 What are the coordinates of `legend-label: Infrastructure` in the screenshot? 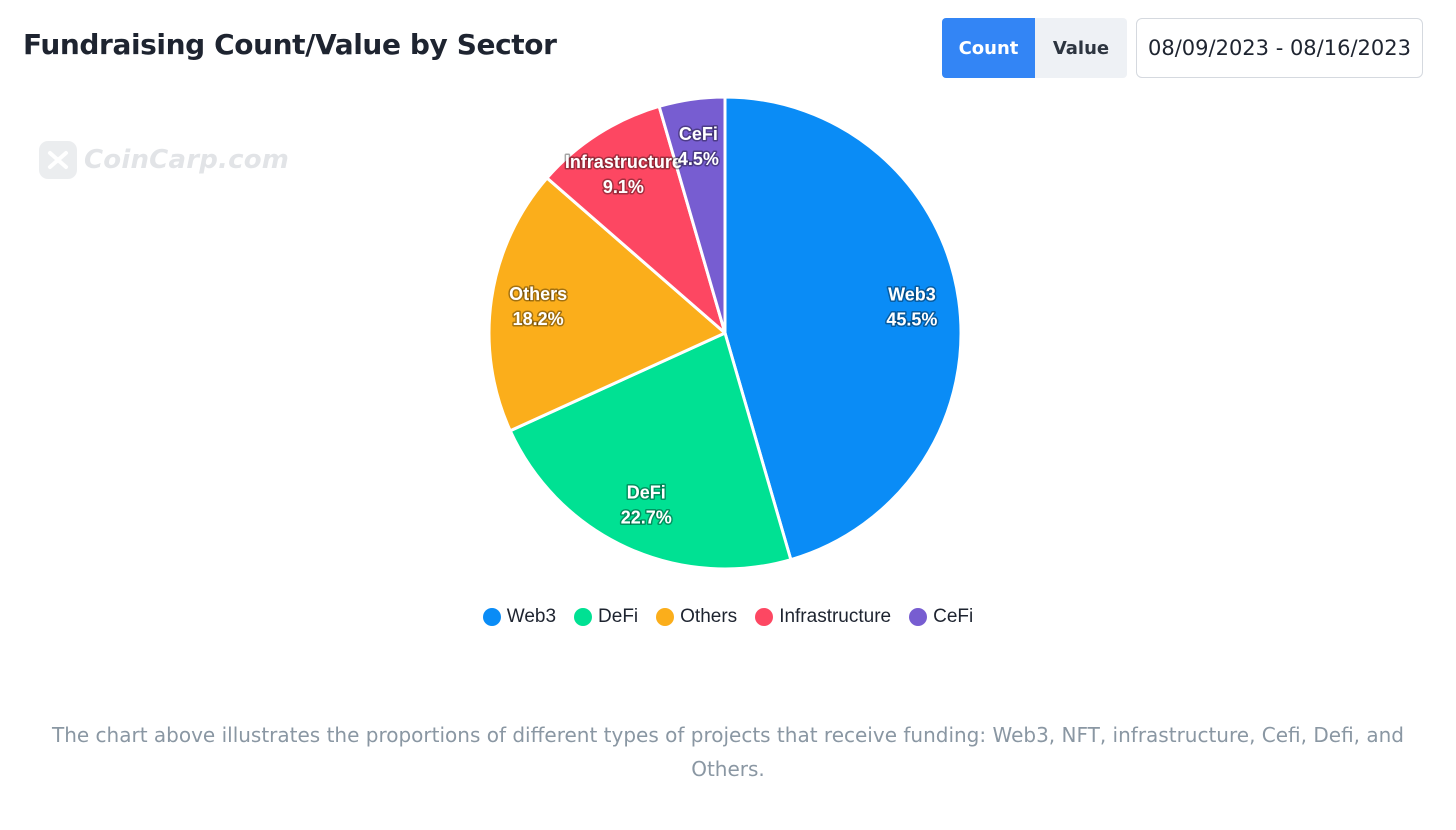 It's located at (835, 616).